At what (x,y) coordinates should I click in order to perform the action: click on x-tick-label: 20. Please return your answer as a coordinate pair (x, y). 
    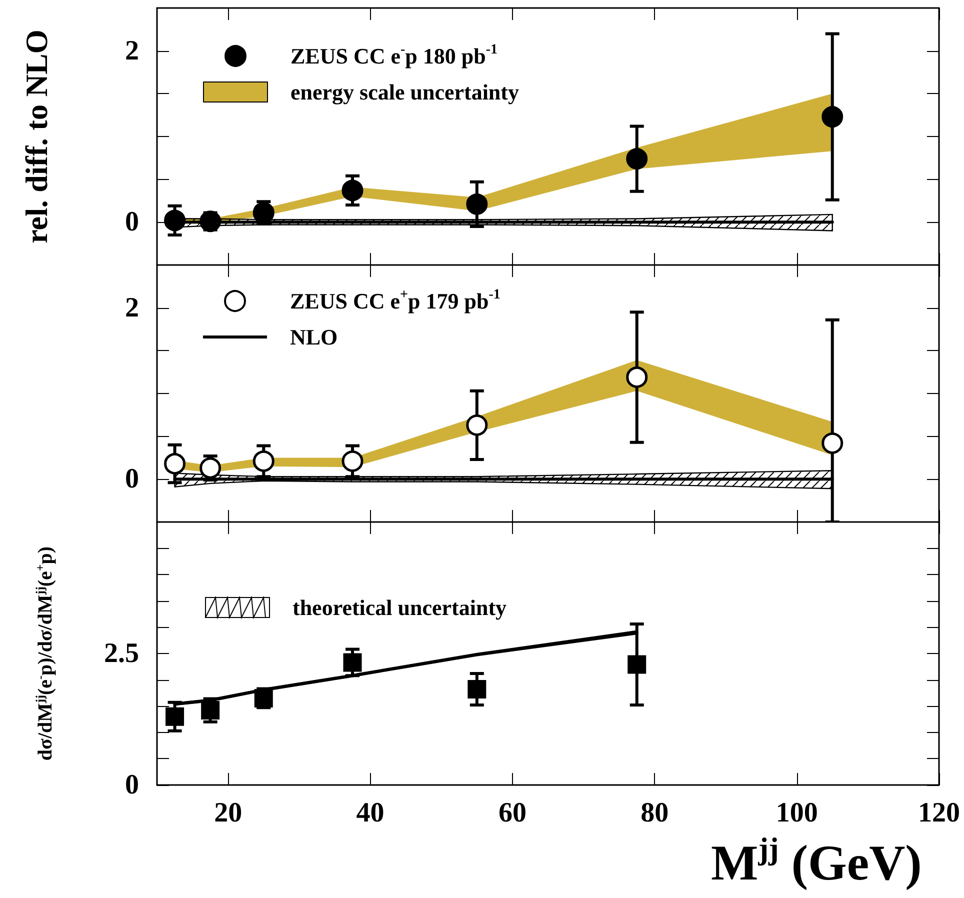
    Looking at the image, I should click on (228, 813).